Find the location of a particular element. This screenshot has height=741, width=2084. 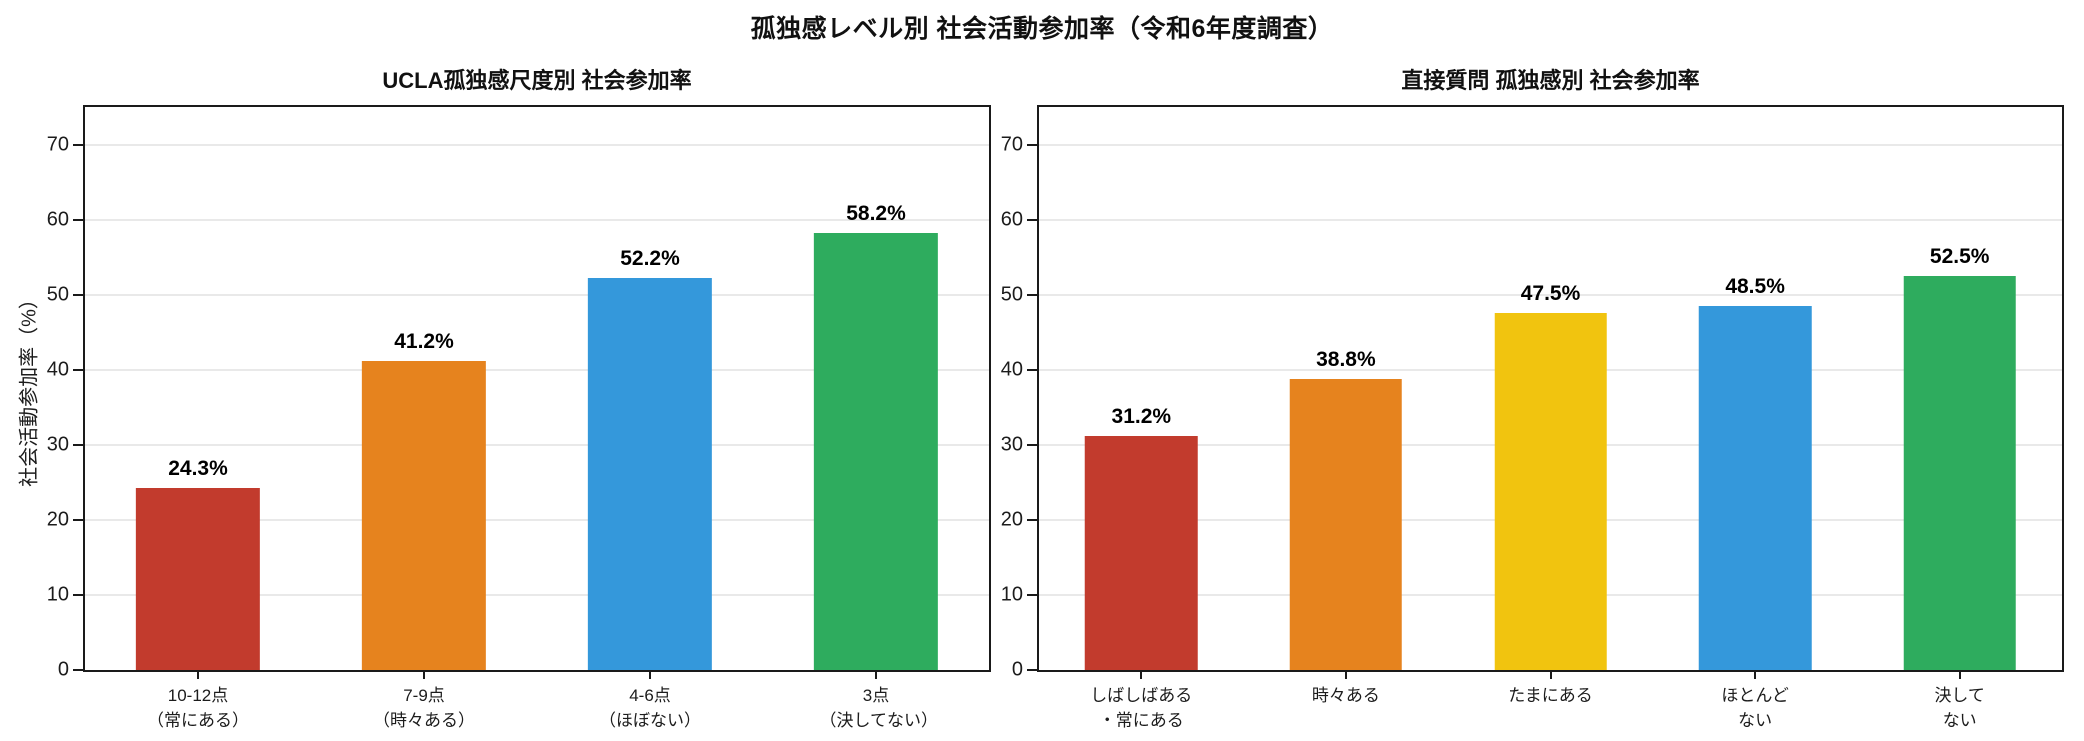

right-chart-title: 直接質問 孤独感別 社会参加率 is located at coordinates (1550, 80).